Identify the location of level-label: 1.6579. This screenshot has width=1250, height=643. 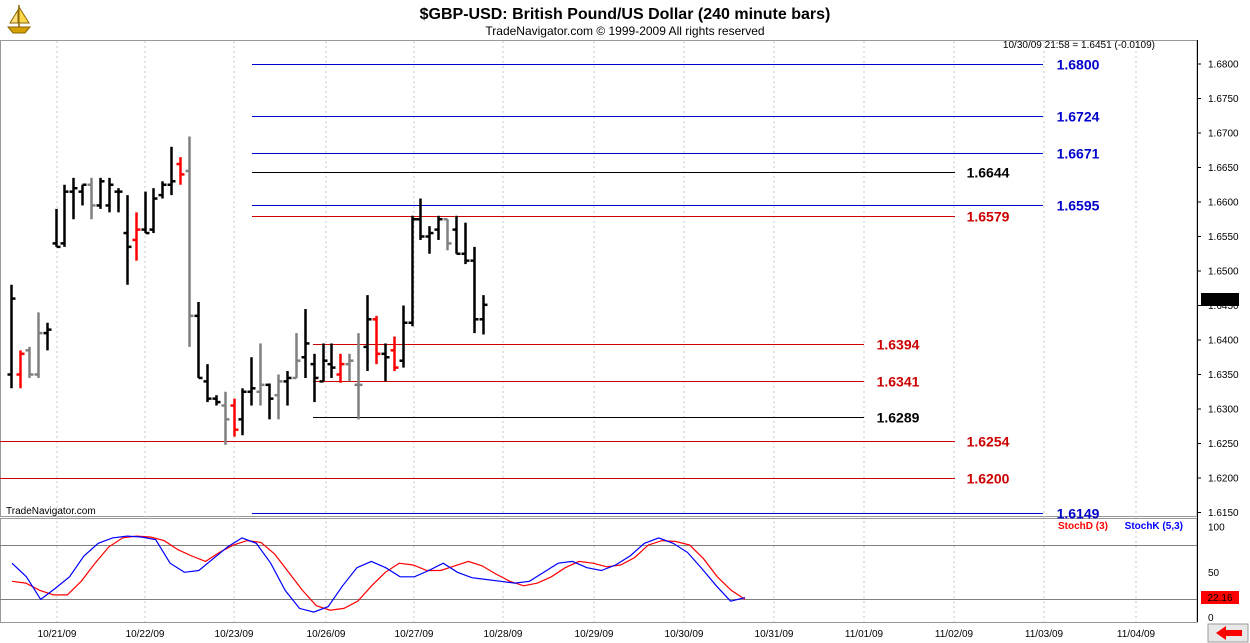
(988, 217).